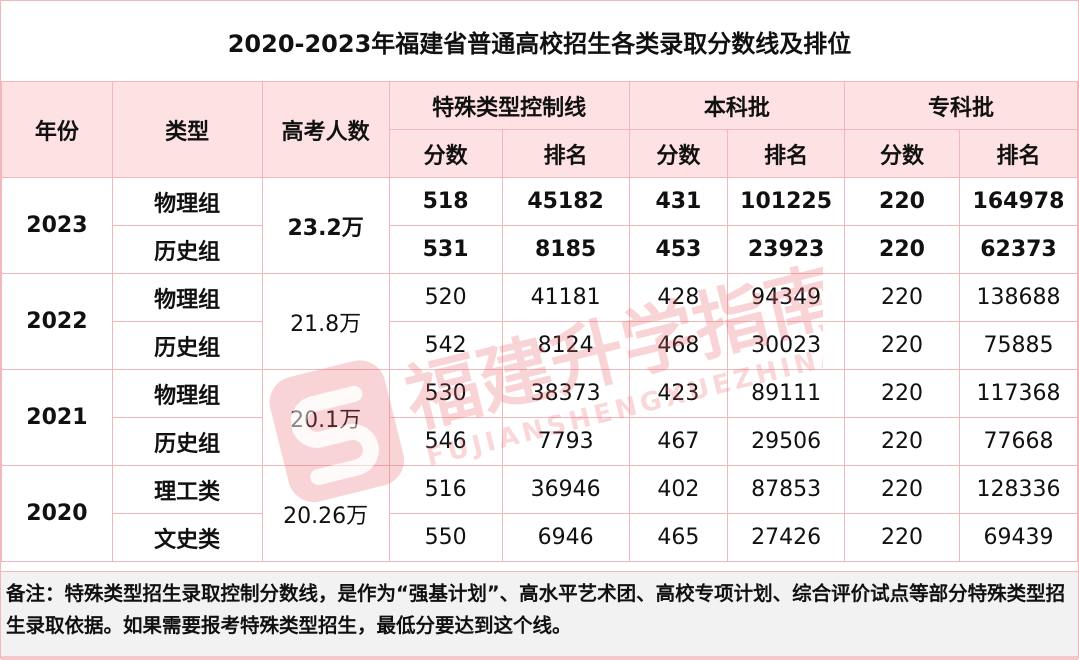 This screenshot has width=1079, height=660. What do you see at coordinates (902, 153) in the screenshot?
I see `header-junior-score: 分数` at bounding box center [902, 153].